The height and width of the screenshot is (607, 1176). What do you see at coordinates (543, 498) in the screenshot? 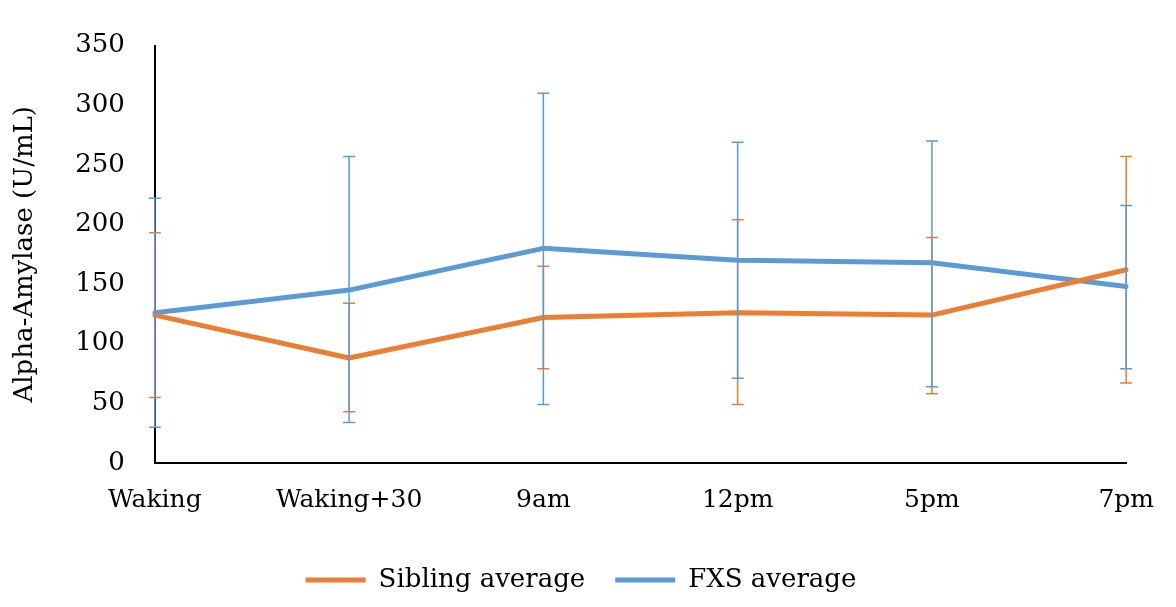
I see `x-tick-label: 9am` at bounding box center [543, 498].